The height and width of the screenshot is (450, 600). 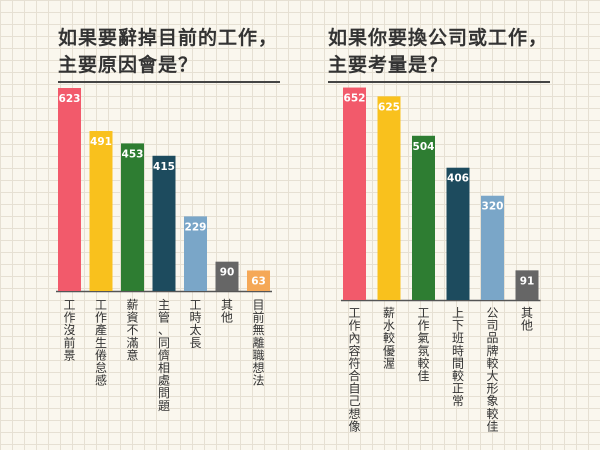 I want to click on bar-value-label: 90, so click(x=227, y=273).